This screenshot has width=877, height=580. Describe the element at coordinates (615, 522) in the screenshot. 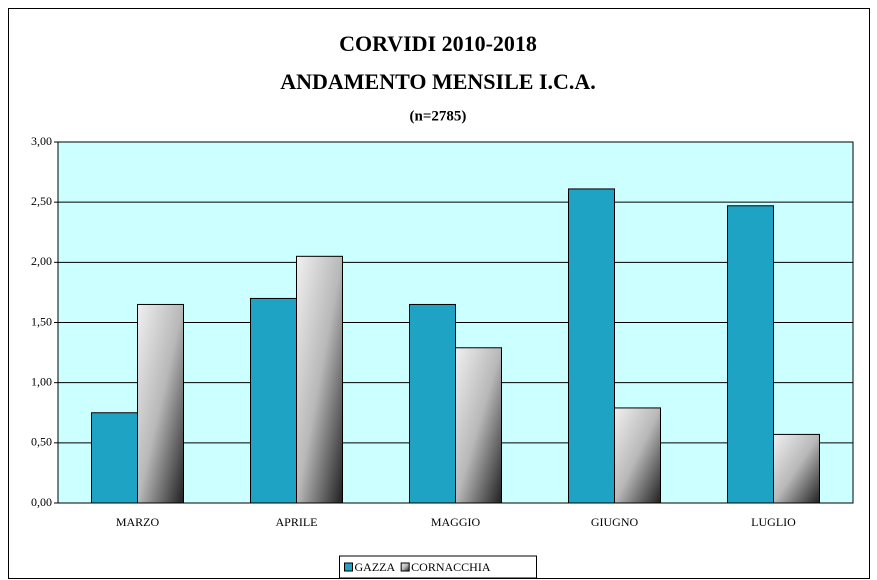

I see `x-tick-label: GIUGNO` at that location.